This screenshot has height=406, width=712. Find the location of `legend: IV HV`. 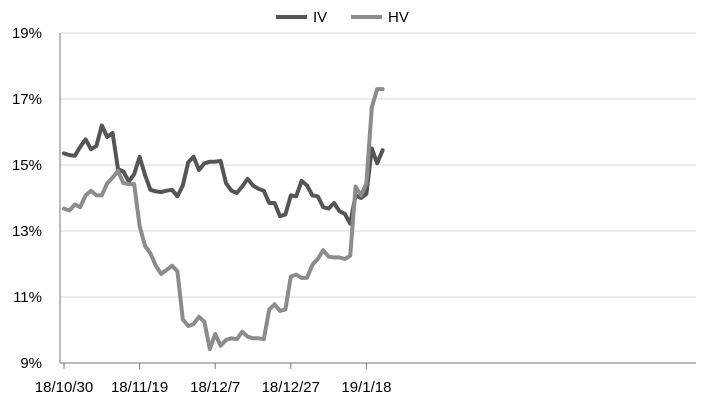

legend: IV HV is located at coordinates (342, 17).